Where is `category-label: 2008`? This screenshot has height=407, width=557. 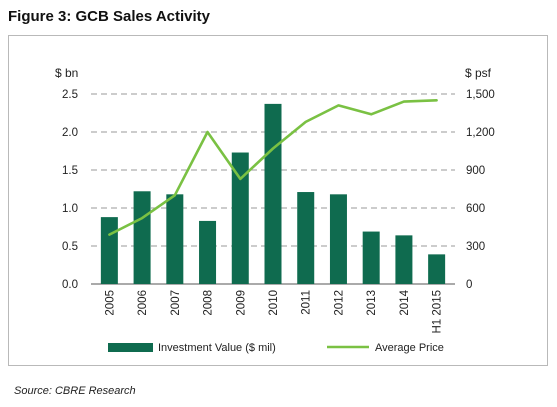
category-label: 2008 is located at coordinates (209, 303).